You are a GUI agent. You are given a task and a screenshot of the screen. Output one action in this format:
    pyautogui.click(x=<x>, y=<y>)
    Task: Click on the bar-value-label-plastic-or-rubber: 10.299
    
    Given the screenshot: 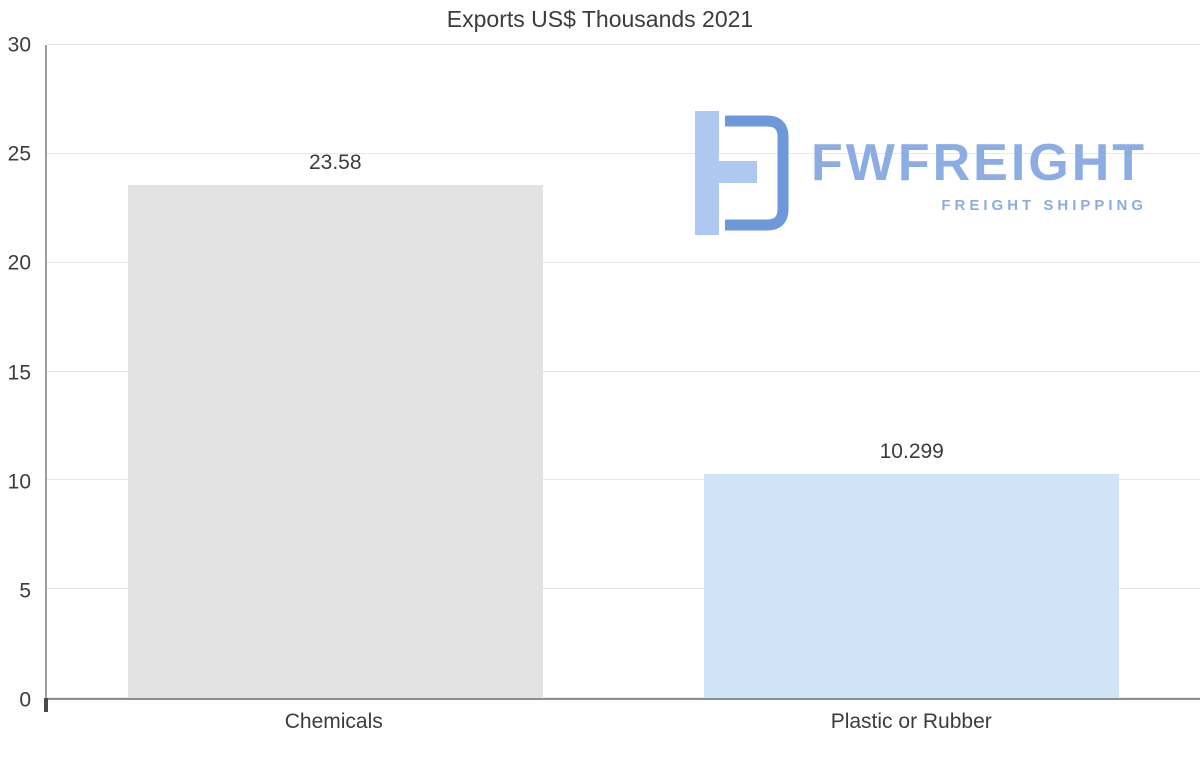 What is the action you would take?
    pyautogui.click(x=911, y=451)
    